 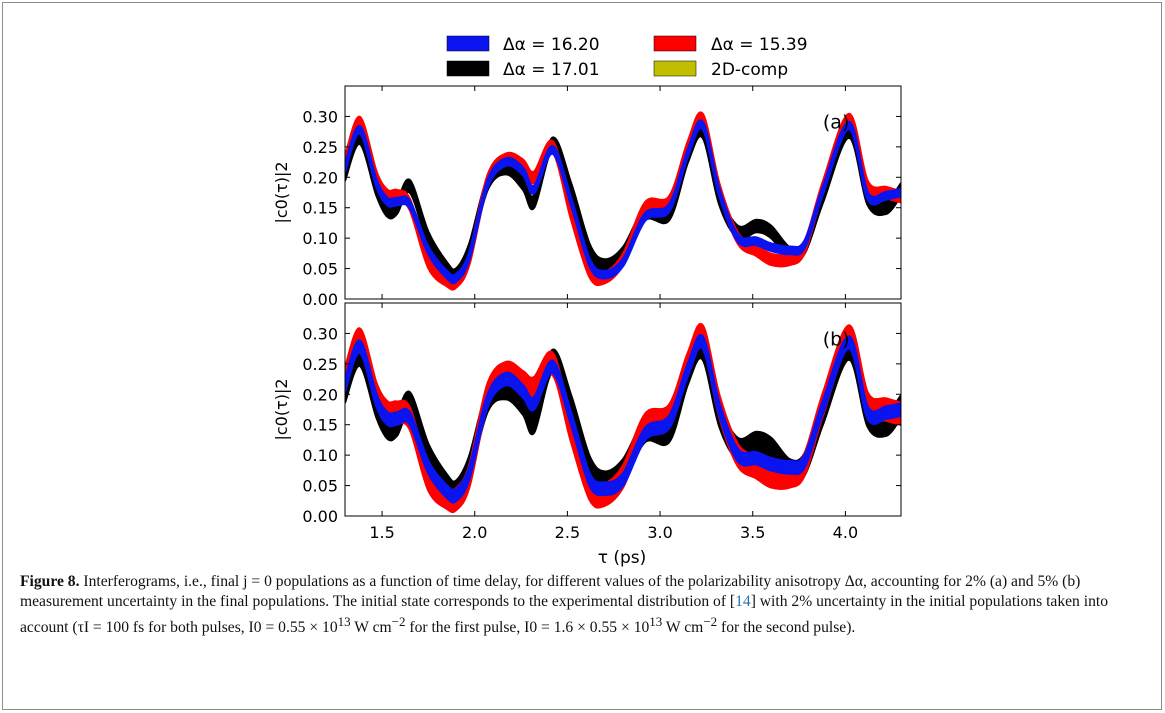 What do you see at coordinates (749, 70) in the screenshot?
I see `legend-label-olive: 2D-comp` at bounding box center [749, 70].